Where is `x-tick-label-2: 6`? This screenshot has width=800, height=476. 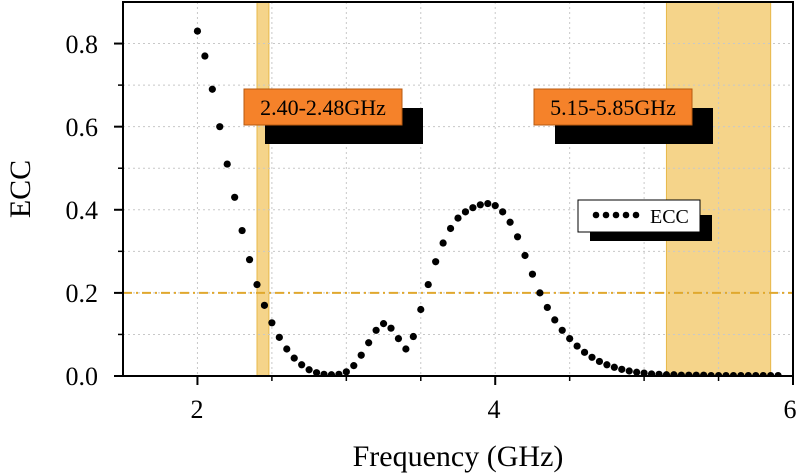 x-tick-label-2: 6 is located at coordinates (790, 409).